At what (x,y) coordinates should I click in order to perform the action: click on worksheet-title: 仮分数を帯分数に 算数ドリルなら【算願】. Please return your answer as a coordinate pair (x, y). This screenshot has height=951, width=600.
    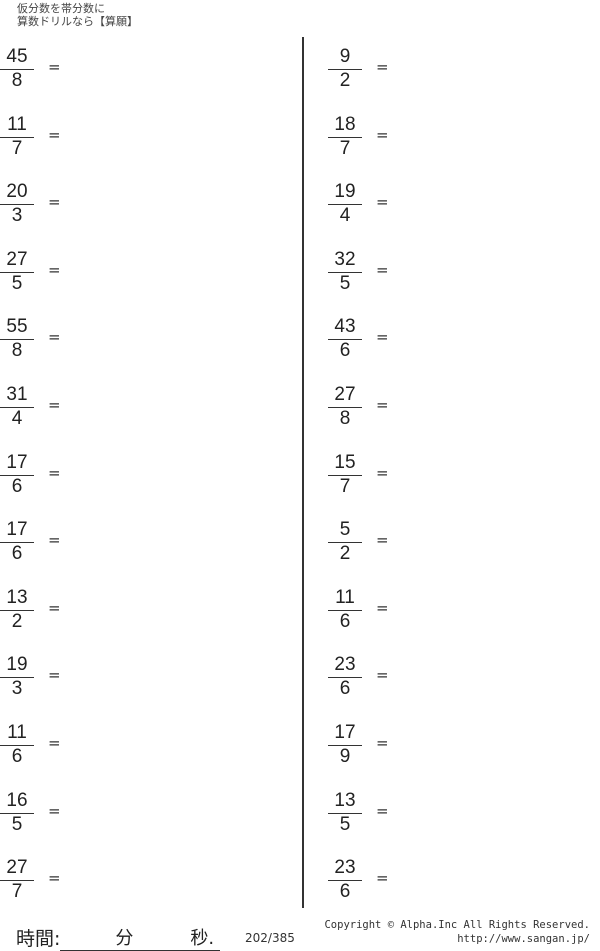
    Looking at the image, I should click on (77, 15).